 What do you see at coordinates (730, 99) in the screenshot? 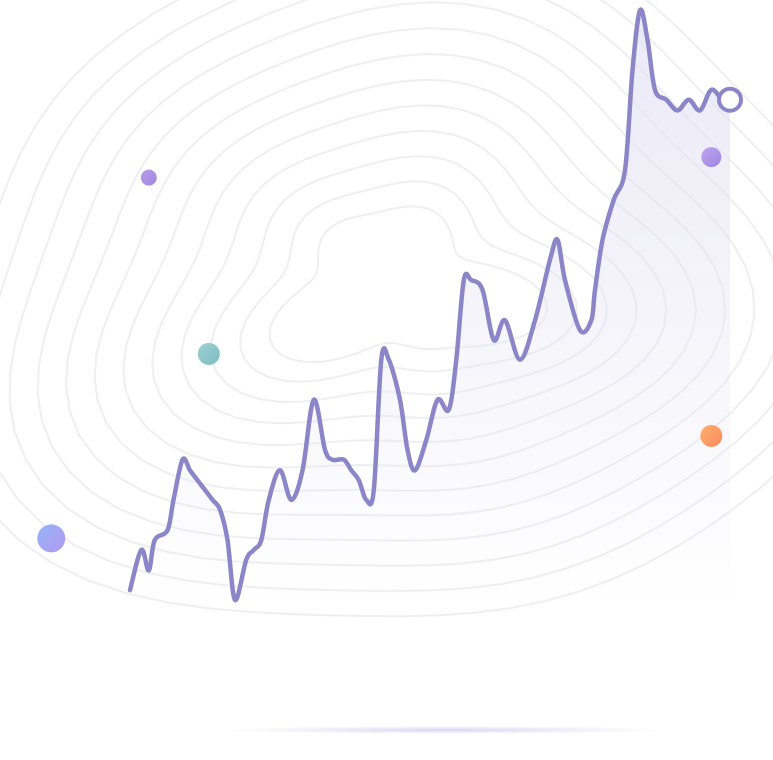
I see `series-end-marker` at bounding box center [730, 99].